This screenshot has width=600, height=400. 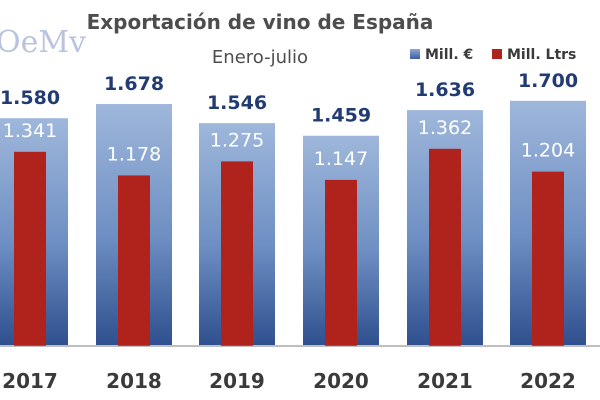 I want to click on label-eur-2017: 1.580, so click(x=30, y=98).